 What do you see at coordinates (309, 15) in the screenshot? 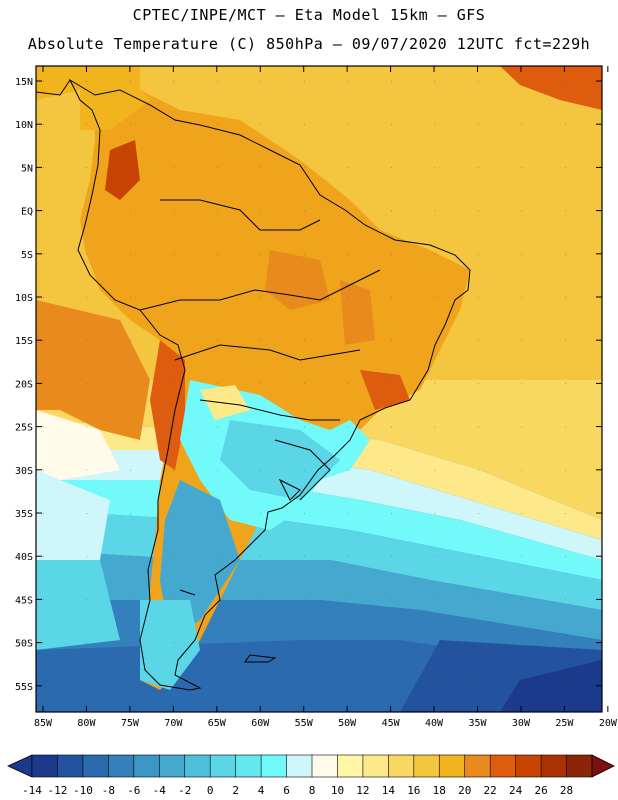
I see `chart-title-line1: CPTEC/INPE/MCT – Eta Model 15km – GFS` at bounding box center [309, 15].